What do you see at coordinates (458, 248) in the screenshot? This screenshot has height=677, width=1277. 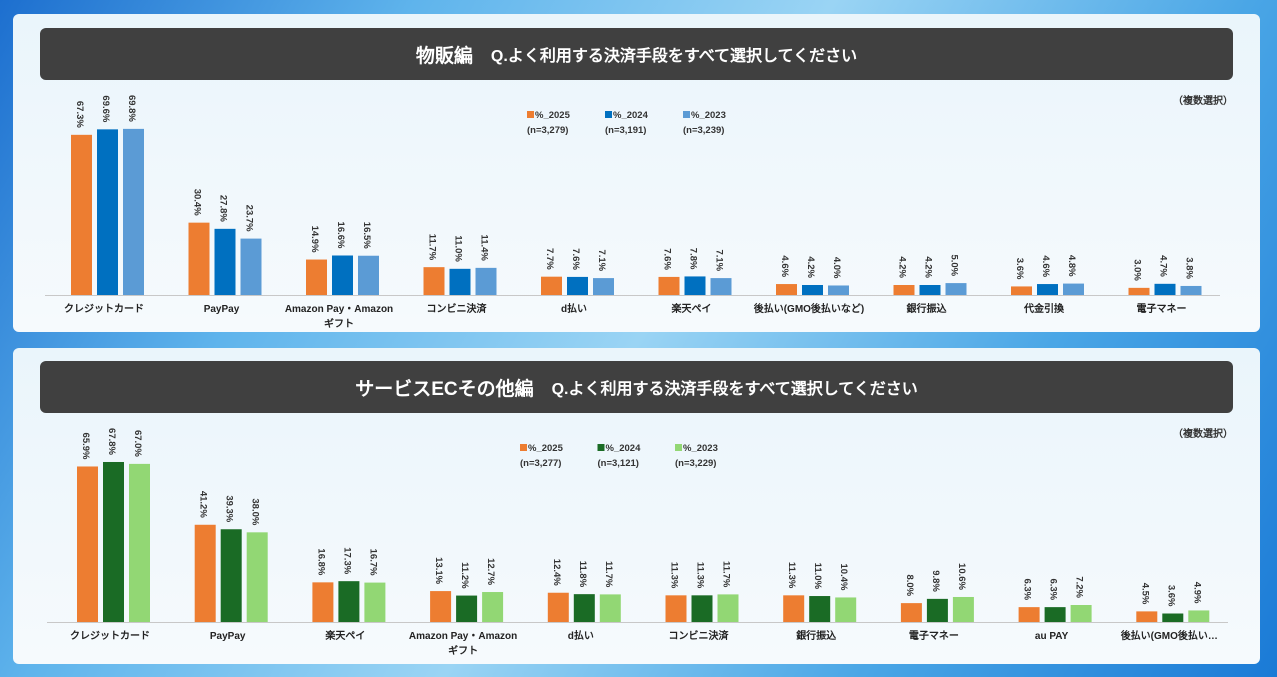 I see `data-label: 11.0%` at bounding box center [458, 248].